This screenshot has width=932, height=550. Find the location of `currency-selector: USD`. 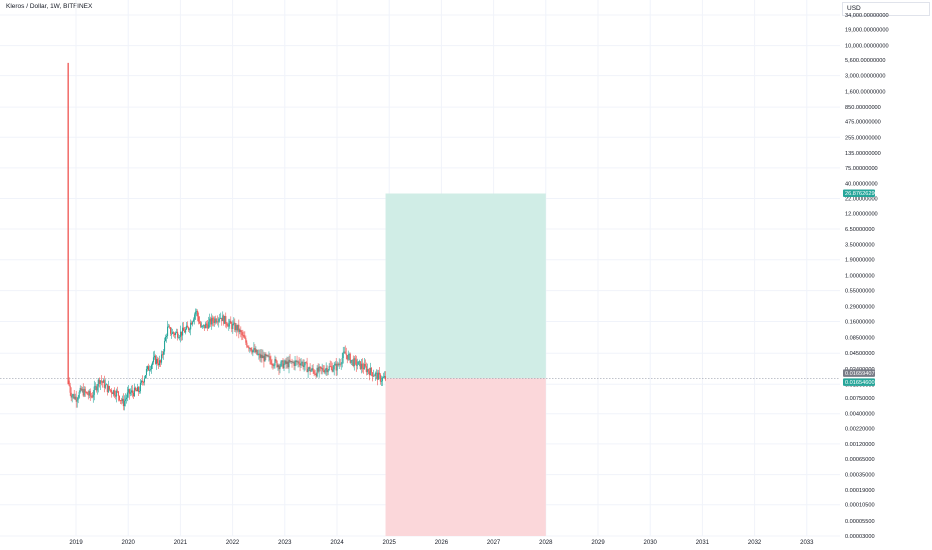

currency-selector: USD is located at coordinates (886, 9).